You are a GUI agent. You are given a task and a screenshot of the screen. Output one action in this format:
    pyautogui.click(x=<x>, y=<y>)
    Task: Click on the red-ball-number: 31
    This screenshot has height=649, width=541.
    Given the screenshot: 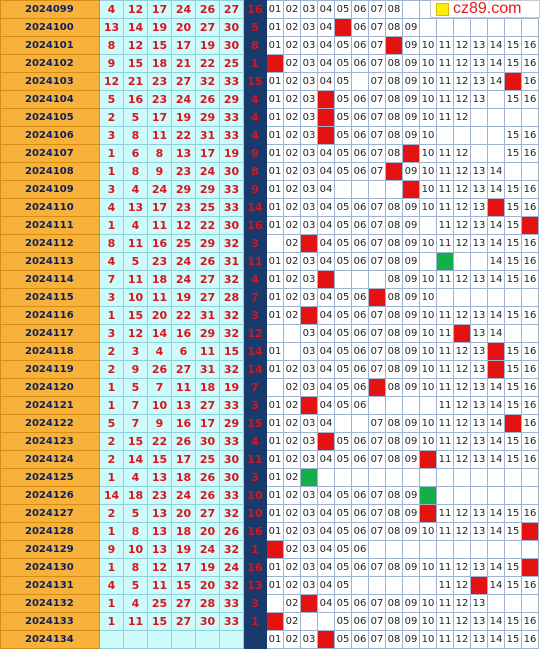 What is the action you would take?
    pyautogui.click(x=207, y=369)
    